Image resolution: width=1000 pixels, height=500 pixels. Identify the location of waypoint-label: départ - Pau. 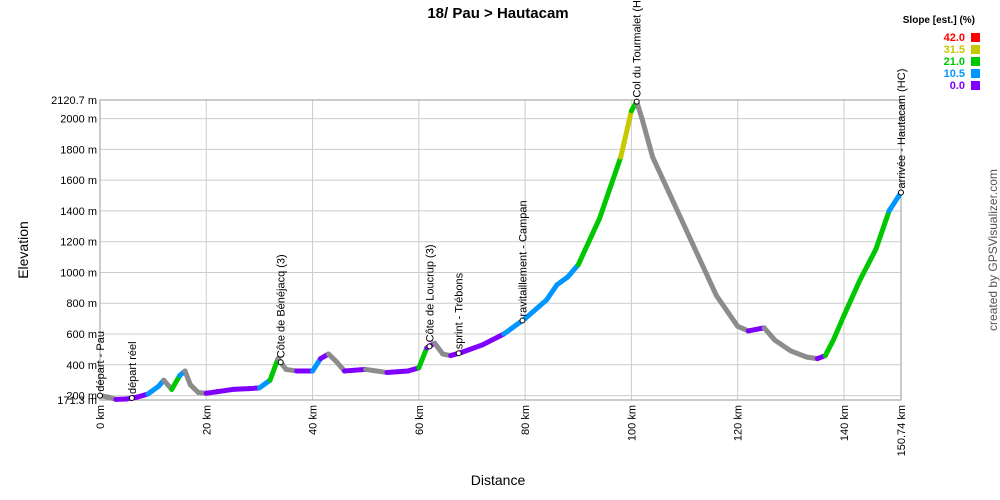
(101, 361).